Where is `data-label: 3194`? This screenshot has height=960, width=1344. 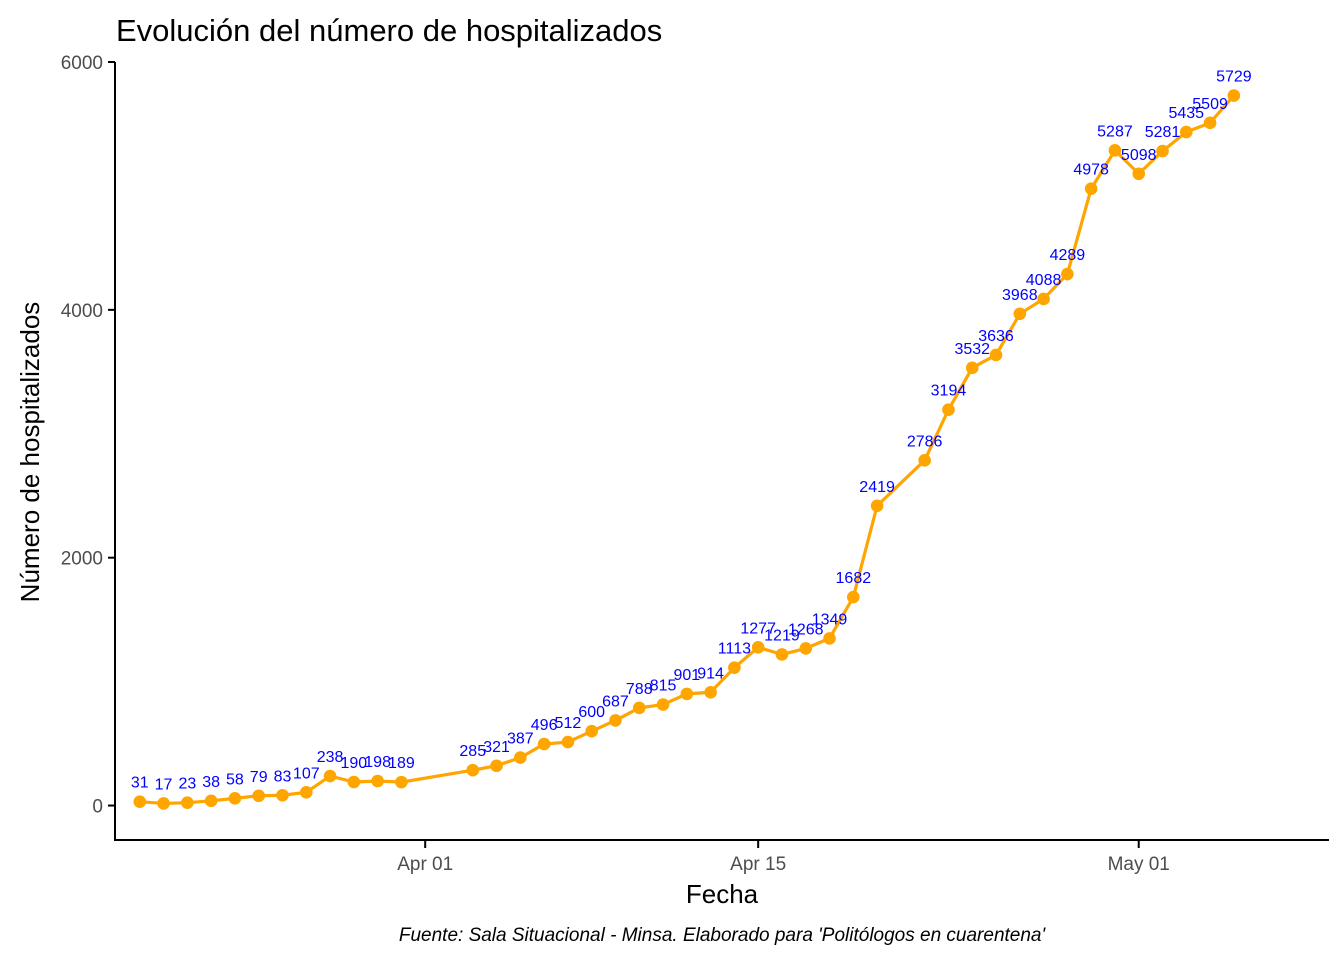 data-label: 3194 is located at coordinates (949, 391).